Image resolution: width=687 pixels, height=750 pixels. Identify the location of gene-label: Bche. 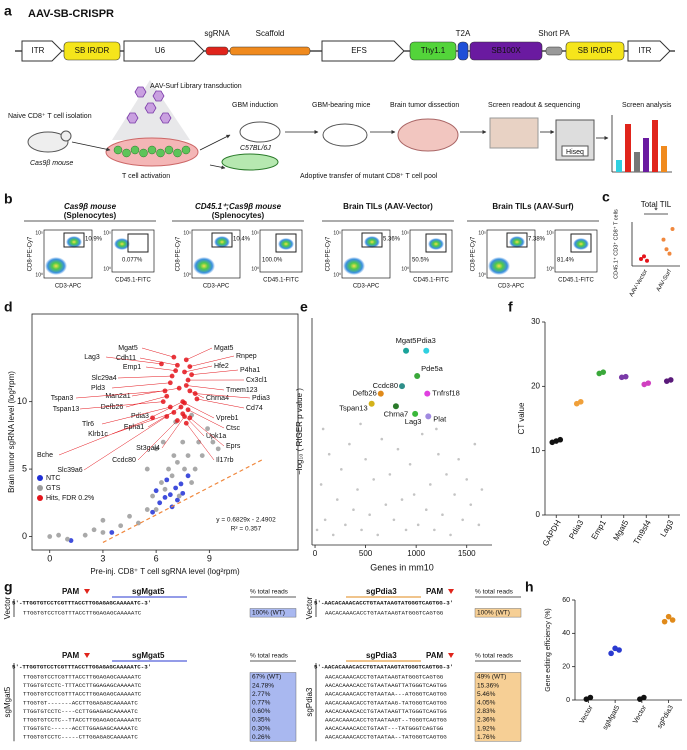
(45, 455).